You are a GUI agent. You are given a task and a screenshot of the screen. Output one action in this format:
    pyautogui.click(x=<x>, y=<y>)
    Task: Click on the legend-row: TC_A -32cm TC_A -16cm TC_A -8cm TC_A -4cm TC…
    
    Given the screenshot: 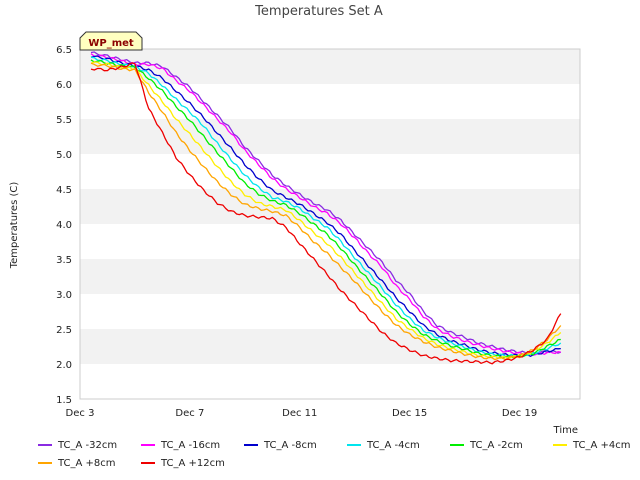 What is the action you would take?
    pyautogui.click(x=334, y=445)
    